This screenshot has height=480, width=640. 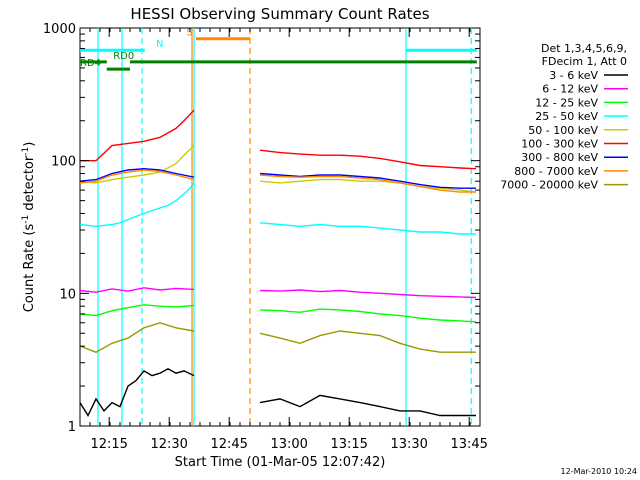 What do you see at coordinates (29, 268) in the screenshot?
I see `y-axis-label-main: Count Rate (s` at bounding box center [29, 268].